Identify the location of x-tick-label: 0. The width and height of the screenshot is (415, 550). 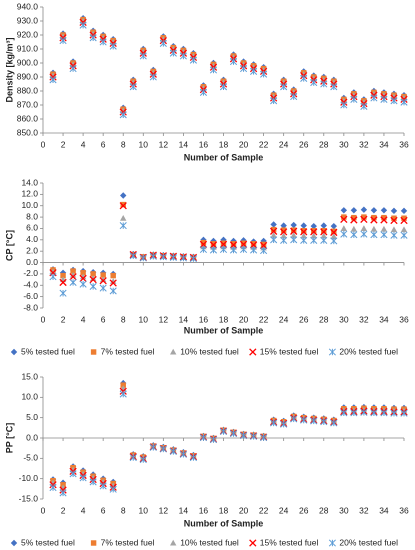
(43, 144).